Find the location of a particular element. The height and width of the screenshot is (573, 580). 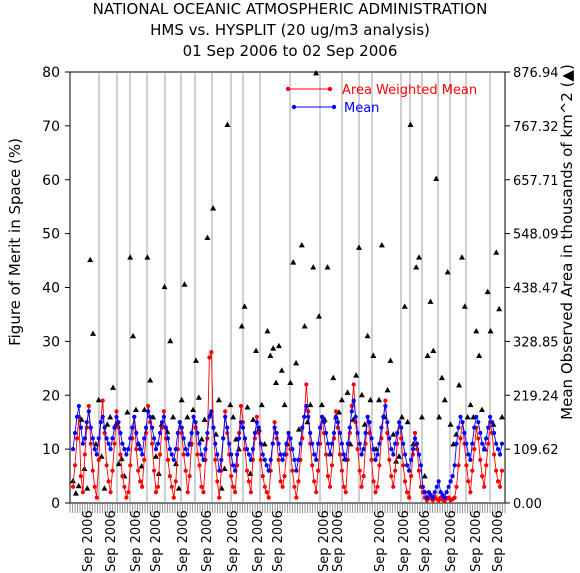

y2-tick-label: 109.62 is located at coordinates (536, 450).